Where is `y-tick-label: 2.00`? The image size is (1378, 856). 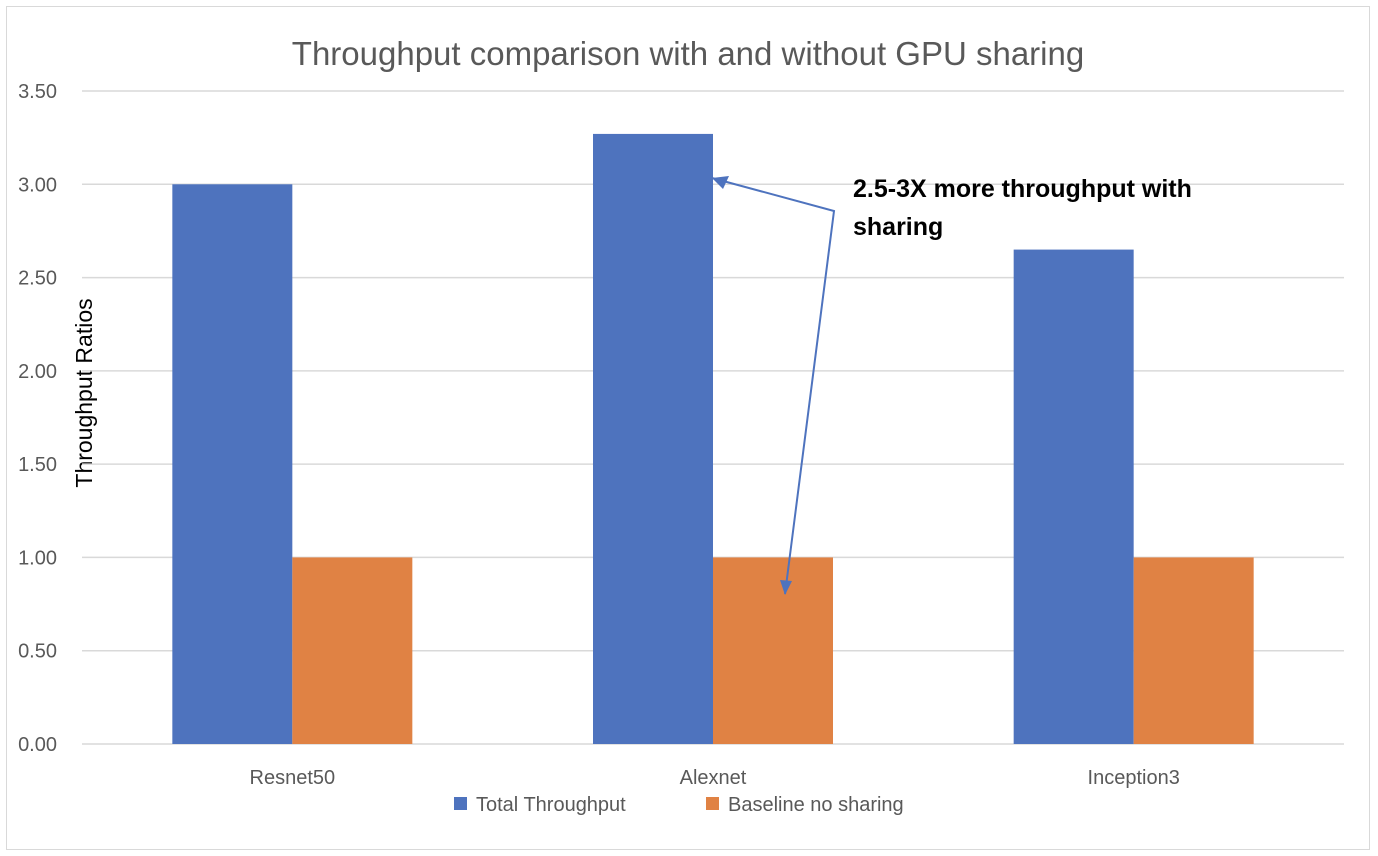 y-tick-label: 2.00 is located at coordinates (37, 372).